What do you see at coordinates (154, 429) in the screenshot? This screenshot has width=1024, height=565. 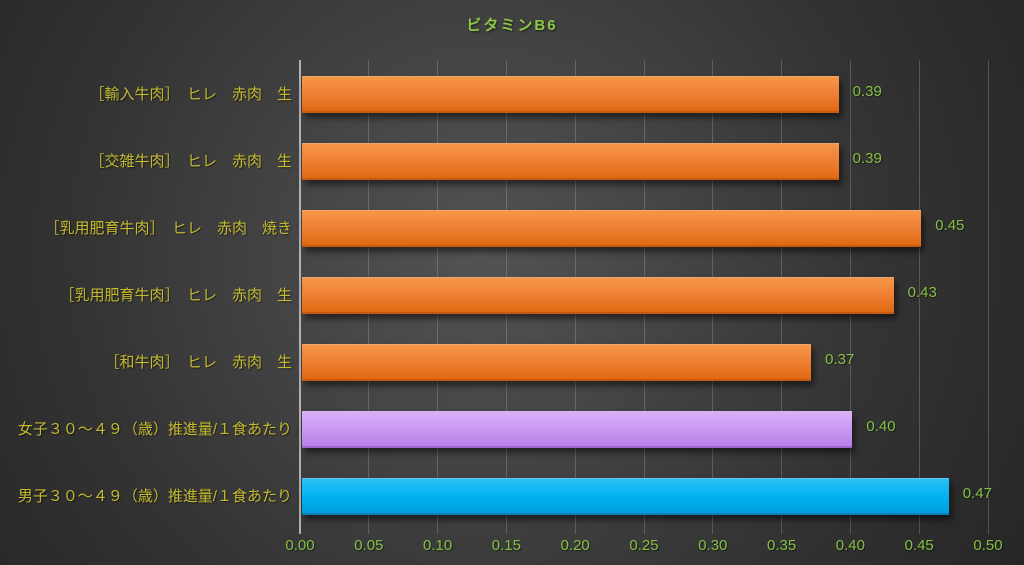 I see `category-label: 女子３０～４９（歳）推進量/１食あたり` at bounding box center [154, 429].